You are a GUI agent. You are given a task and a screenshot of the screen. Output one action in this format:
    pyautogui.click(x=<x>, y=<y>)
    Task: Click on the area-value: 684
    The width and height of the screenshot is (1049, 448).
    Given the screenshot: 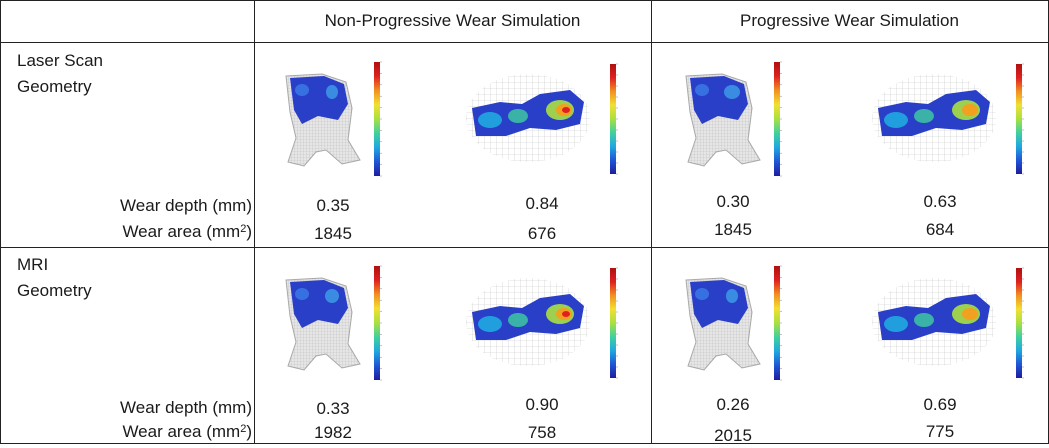 What is the action you would take?
    pyautogui.click(x=940, y=229)
    